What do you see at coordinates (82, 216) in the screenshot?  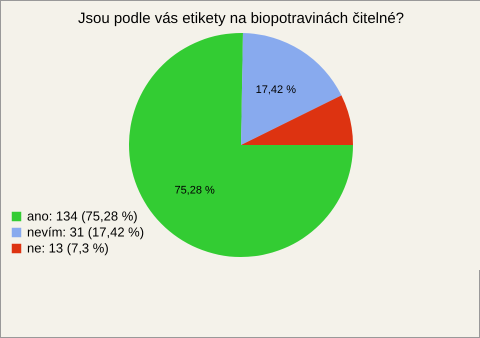 I see `legend-label: ano: 134 (75,28 %)` at bounding box center [82, 216].